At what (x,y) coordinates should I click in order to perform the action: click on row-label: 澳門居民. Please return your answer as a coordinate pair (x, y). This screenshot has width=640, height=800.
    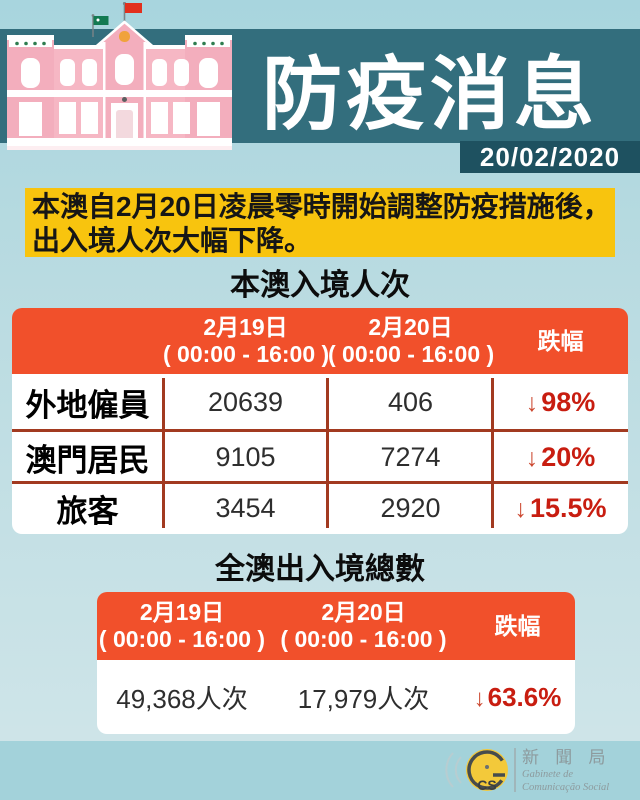
    Looking at the image, I should click on (87, 460).